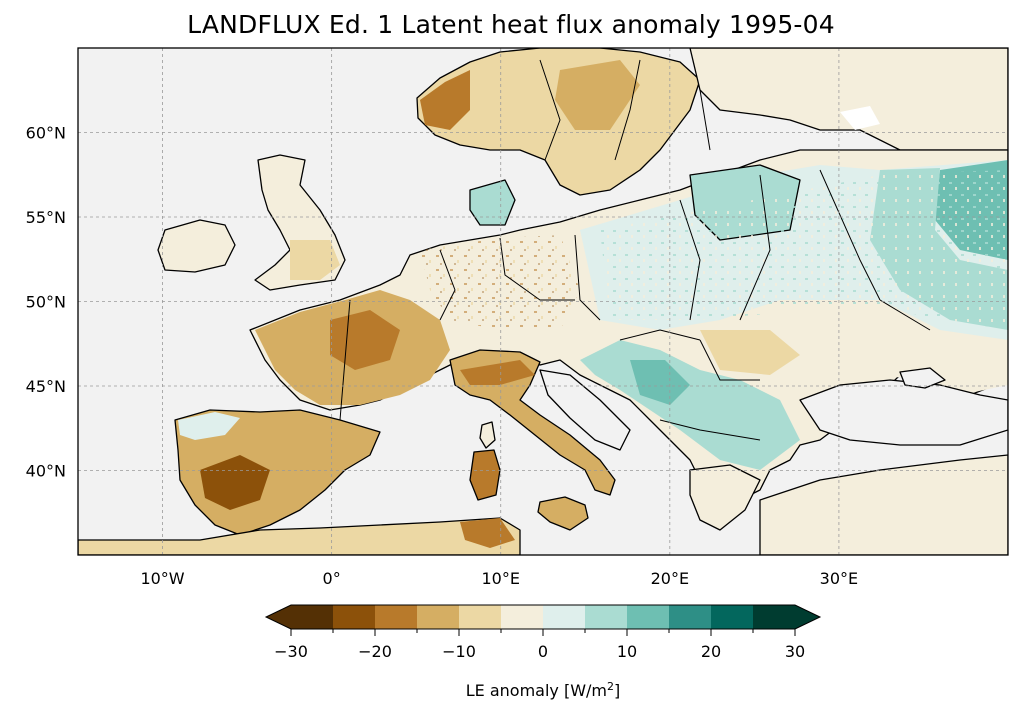  What do you see at coordinates (922, 378) in the screenshot?
I see `sea-of-azov` at bounding box center [922, 378].